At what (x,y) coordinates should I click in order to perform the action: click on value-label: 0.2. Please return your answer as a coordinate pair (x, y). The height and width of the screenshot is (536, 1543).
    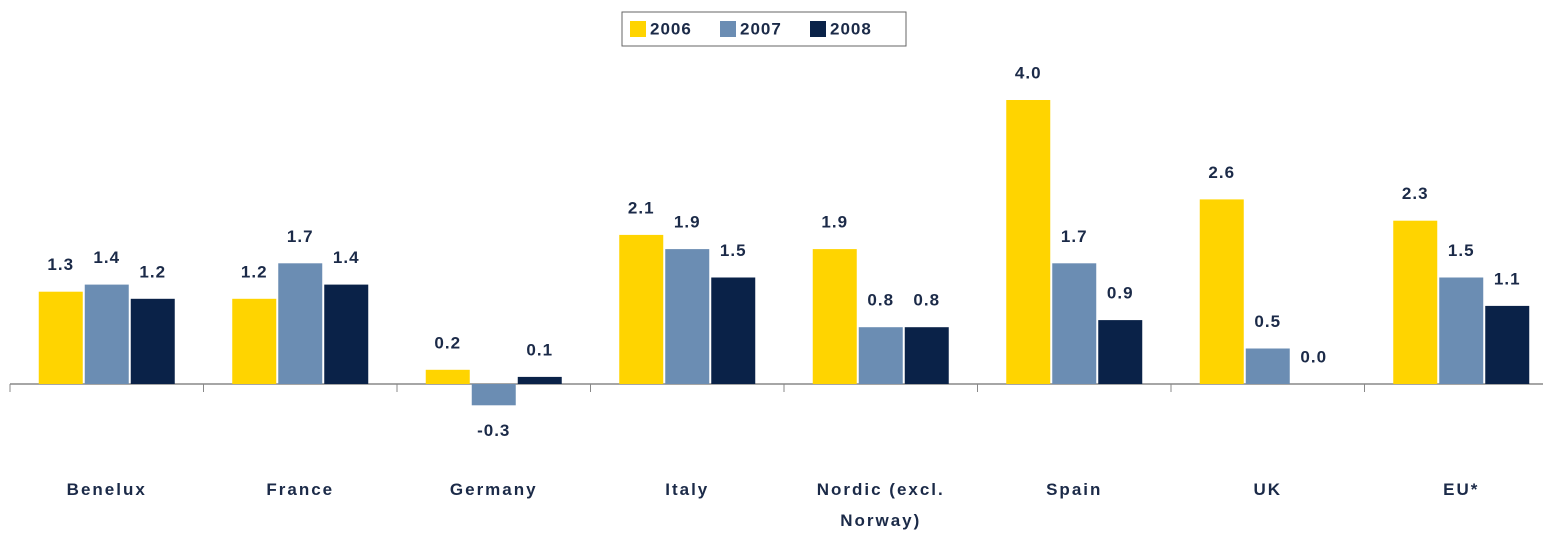
    Looking at the image, I should click on (447, 342).